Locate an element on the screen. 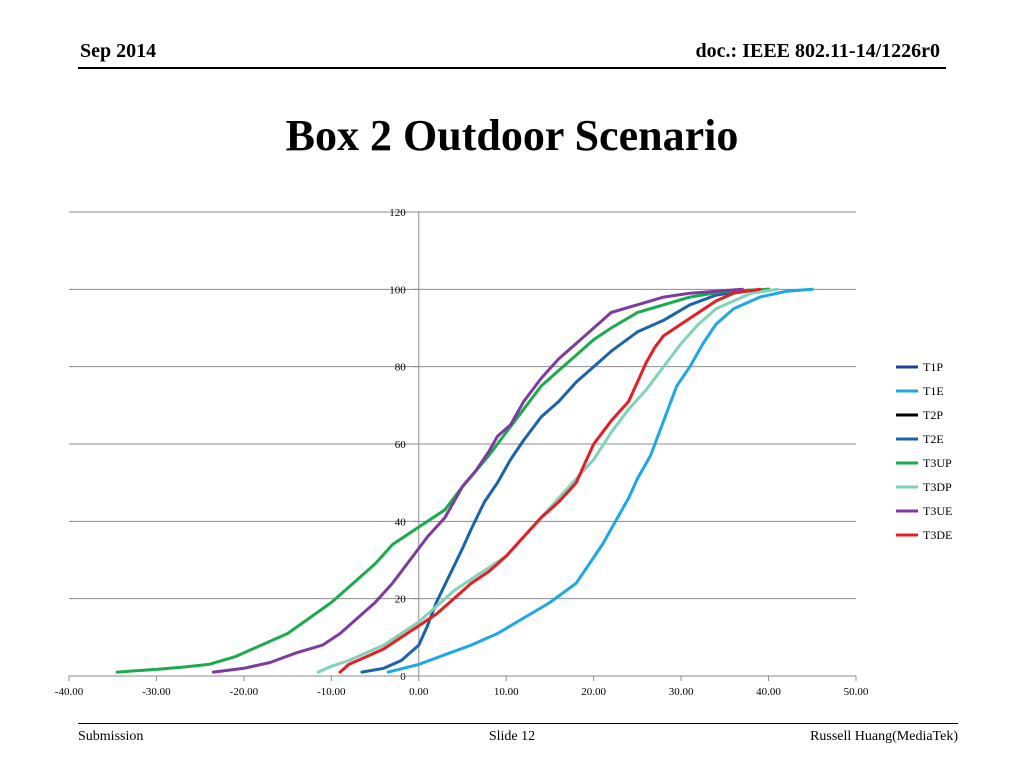  footer-divider is located at coordinates (518, 723).